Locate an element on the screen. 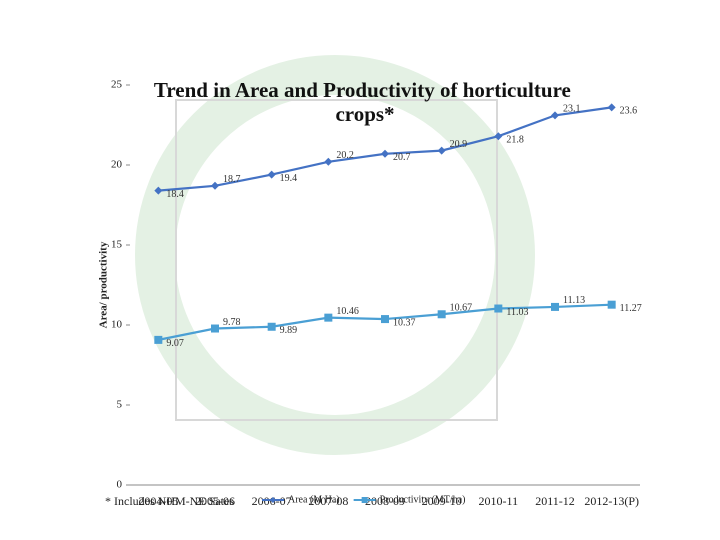  y-tick-label: 10 is located at coordinates (117, 325).